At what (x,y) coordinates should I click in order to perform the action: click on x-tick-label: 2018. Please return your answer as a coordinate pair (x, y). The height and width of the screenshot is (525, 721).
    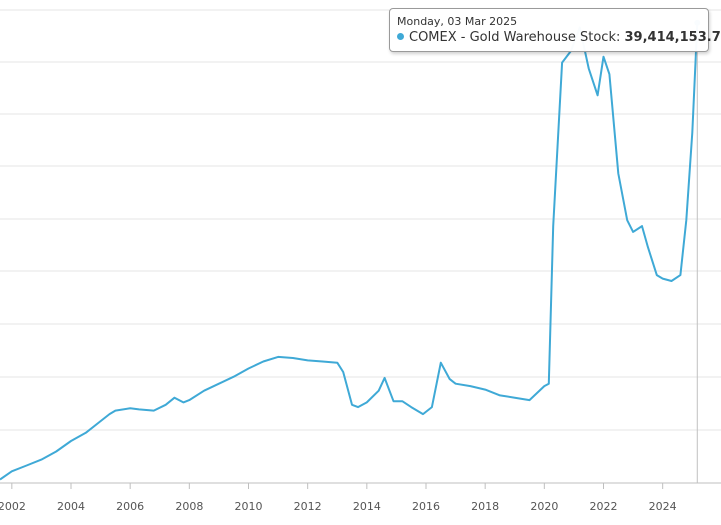
    Looking at the image, I should click on (485, 506).